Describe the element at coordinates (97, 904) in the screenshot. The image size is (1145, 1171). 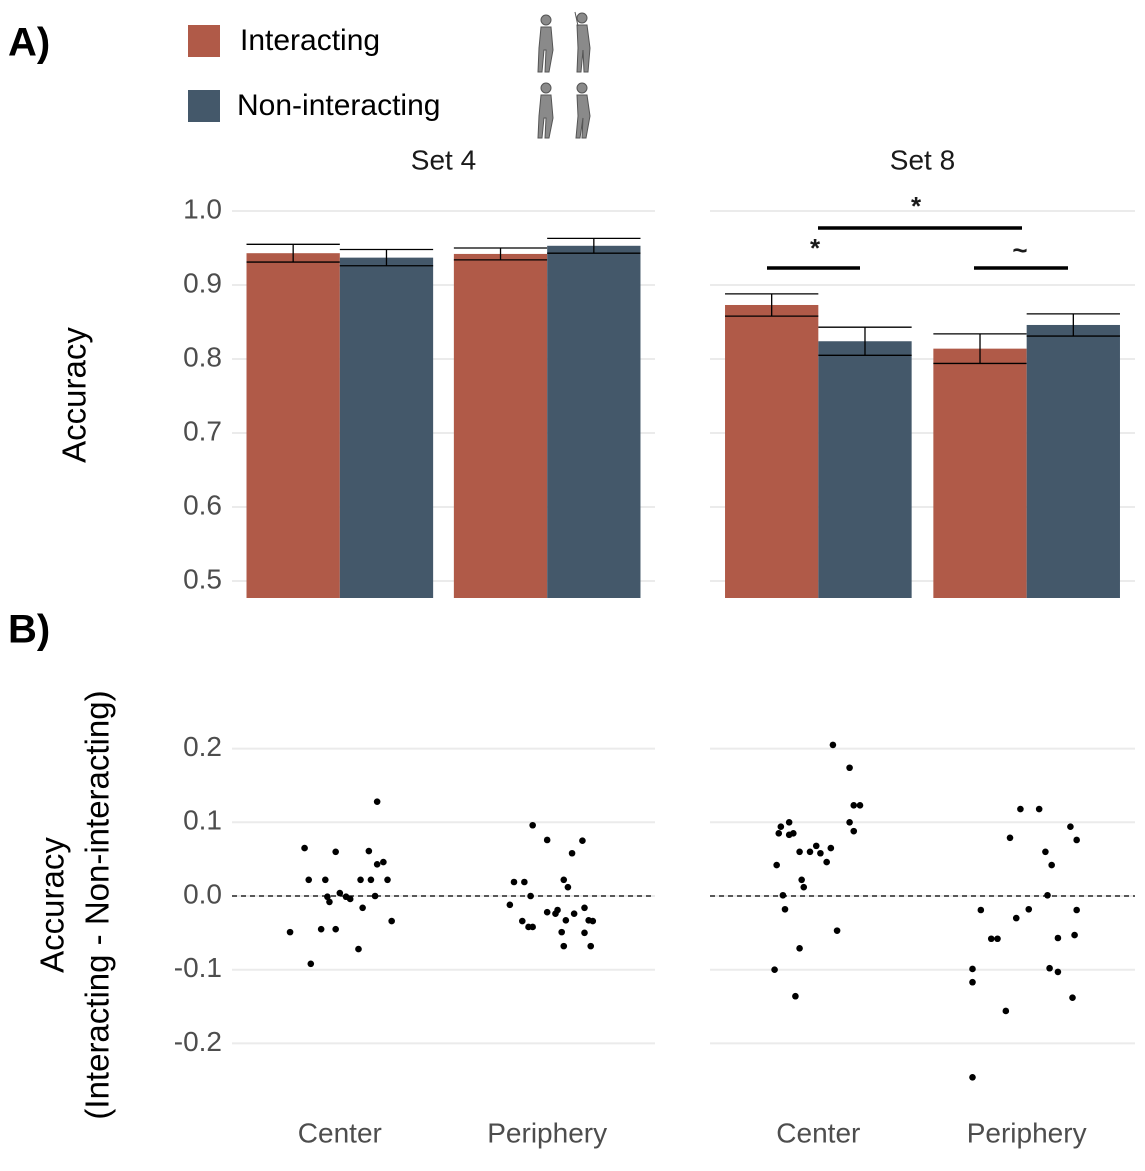
I see `y-axis-title: (Interacting - Non-interacting)` at that location.